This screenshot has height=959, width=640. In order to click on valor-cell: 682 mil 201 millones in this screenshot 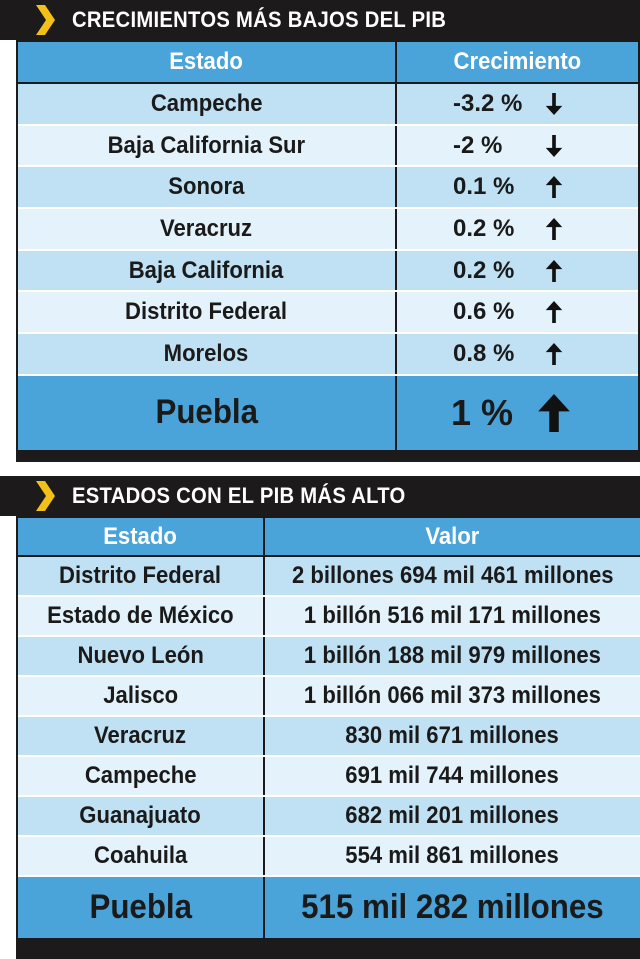, I will do `click(452, 816)`.